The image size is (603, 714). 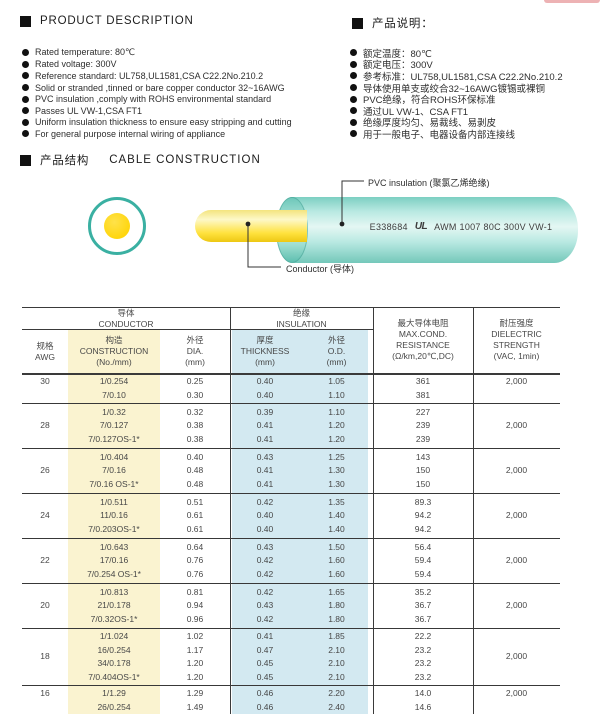 I want to click on list-item-text: Rated temperature: 80℃, so click(x=85, y=52).